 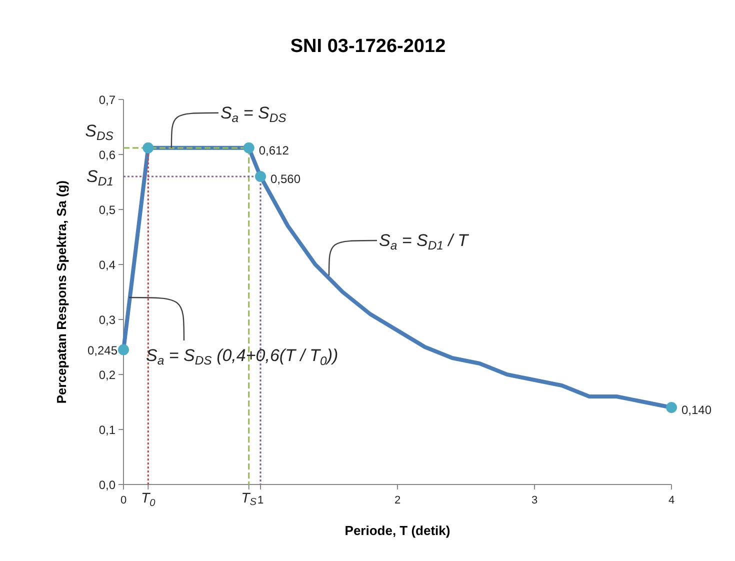 I want to click on x-tick-label: 2, so click(x=397, y=500).